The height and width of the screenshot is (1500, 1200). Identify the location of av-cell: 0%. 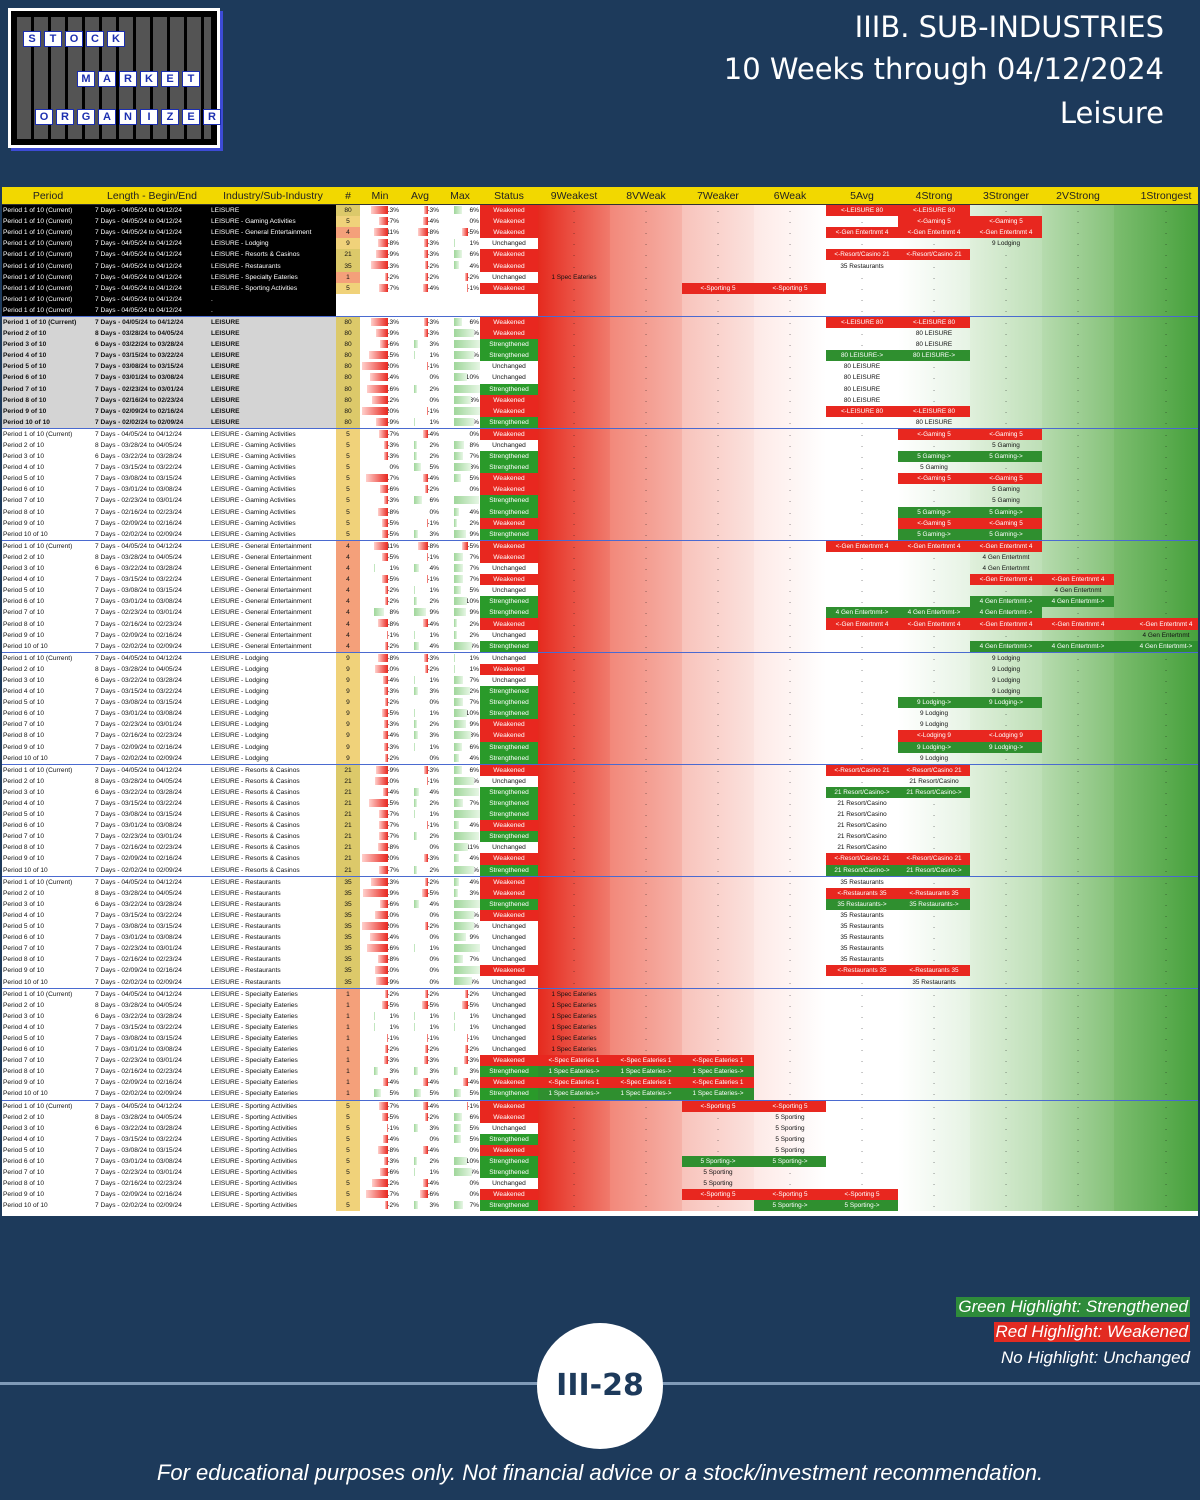
(434, 512).